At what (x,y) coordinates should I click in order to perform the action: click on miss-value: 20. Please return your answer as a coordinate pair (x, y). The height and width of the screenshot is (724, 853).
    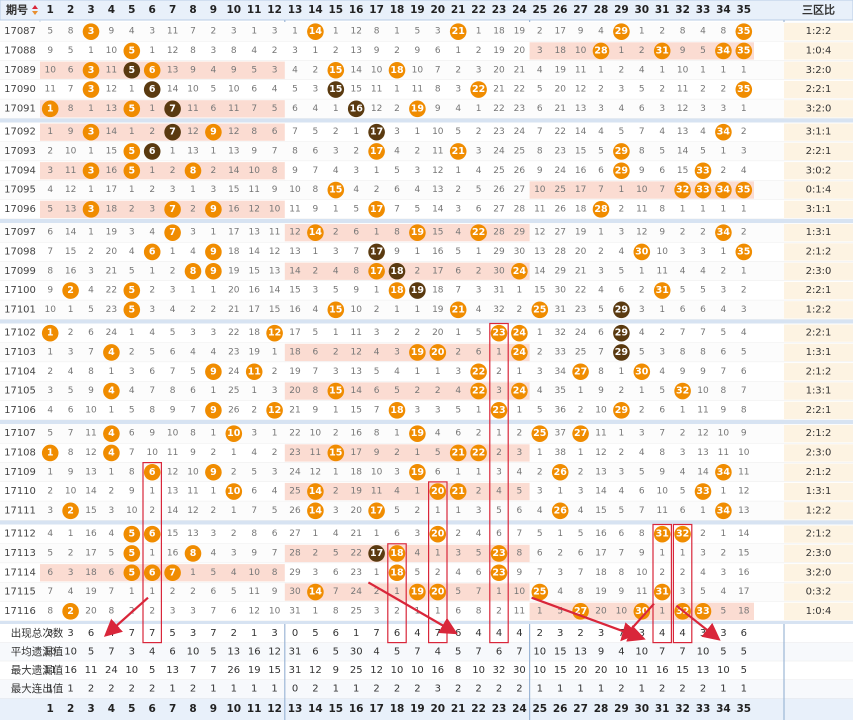
    Looking at the image, I should click on (499, 70).